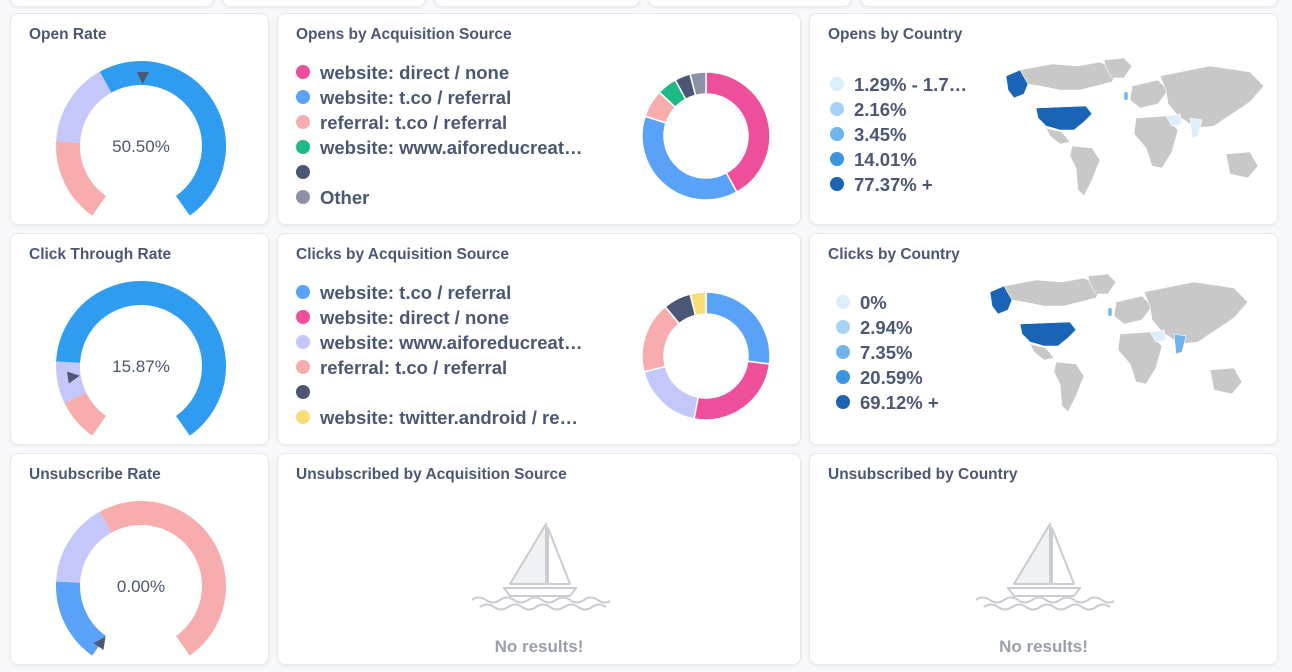  Describe the element at coordinates (439, 197) in the screenshot. I see `legend-item: Other` at that location.